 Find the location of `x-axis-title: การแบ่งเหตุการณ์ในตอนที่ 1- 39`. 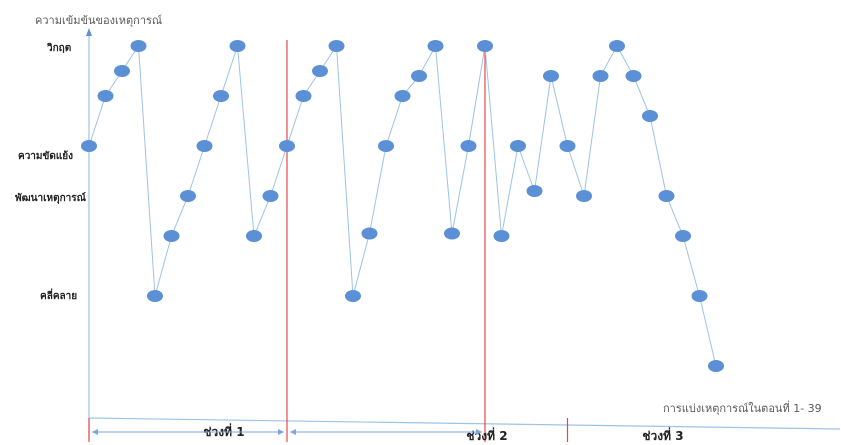

x-axis-title: การแบ่งเหตุการณ์ในตอนที่ 1- 39 is located at coordinates (742, 407).